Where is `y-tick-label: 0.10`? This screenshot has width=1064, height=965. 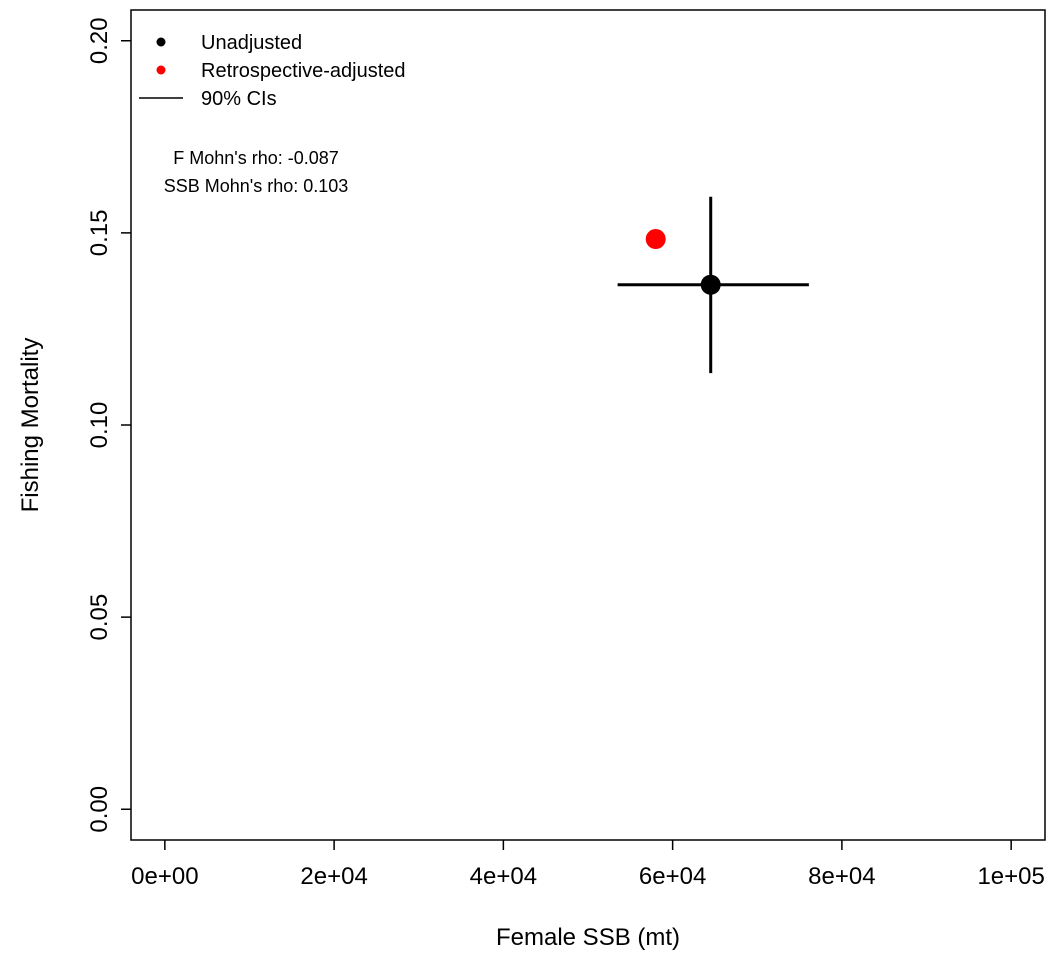 y-tick-label: 0.10 is located at coordinates (99, 425).